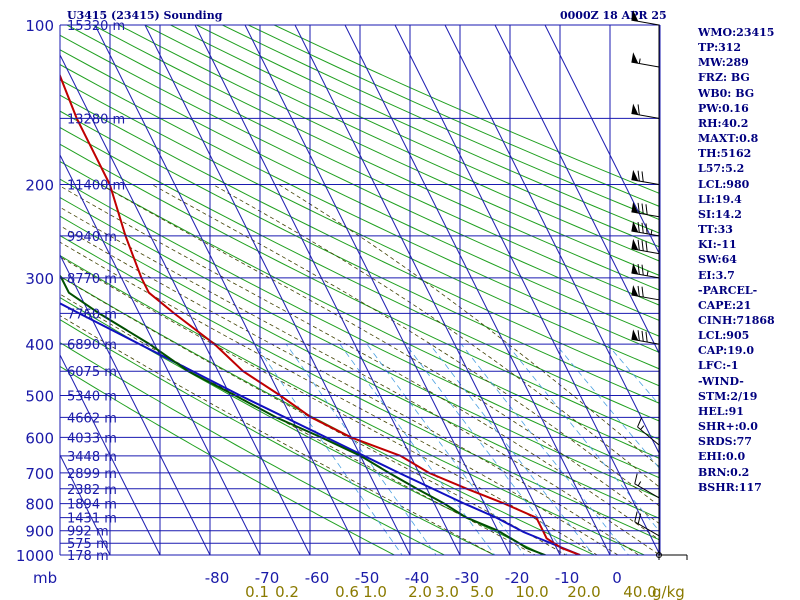 The image size is (800, 600). What do you see at coordinates (720, 199) in the screenshot?
I see `index-item: LI:19.4` at bounding box center [720, 199].